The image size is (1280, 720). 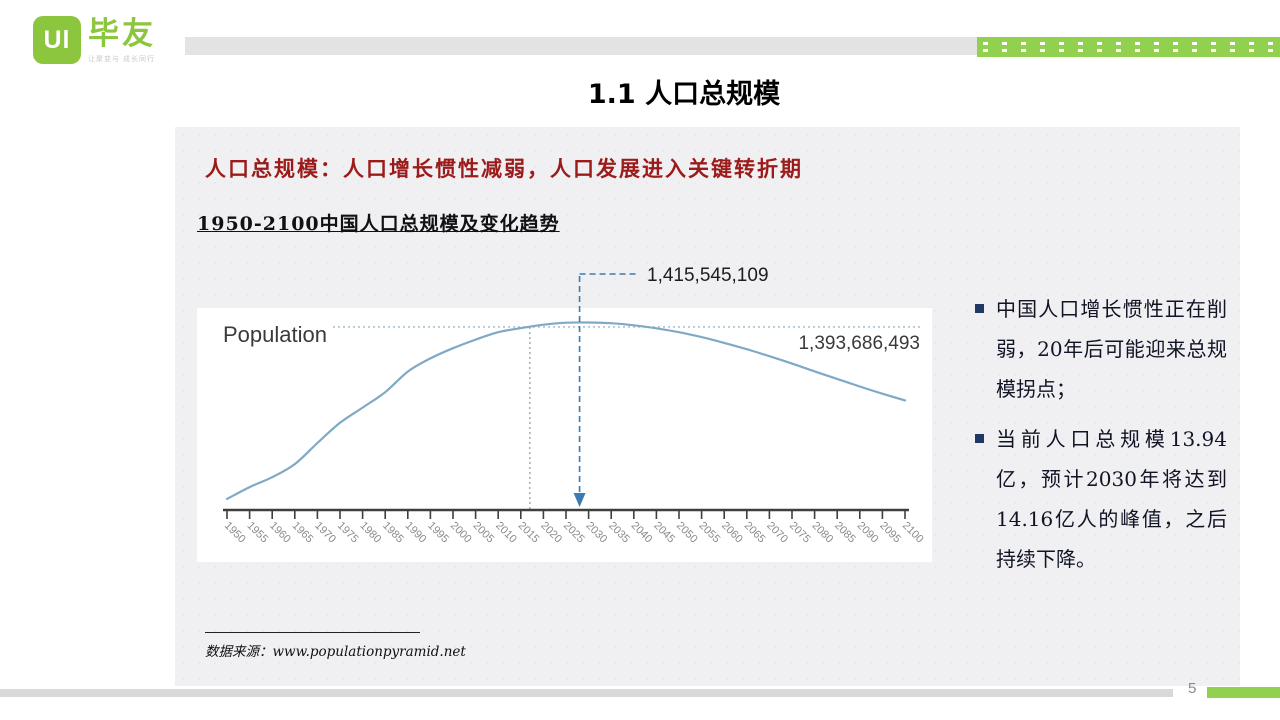 What do you see at coordinates (1128, 47) in the screenshot?
I see `header-green-dotted-bar` at bounding box center [1128, 47].